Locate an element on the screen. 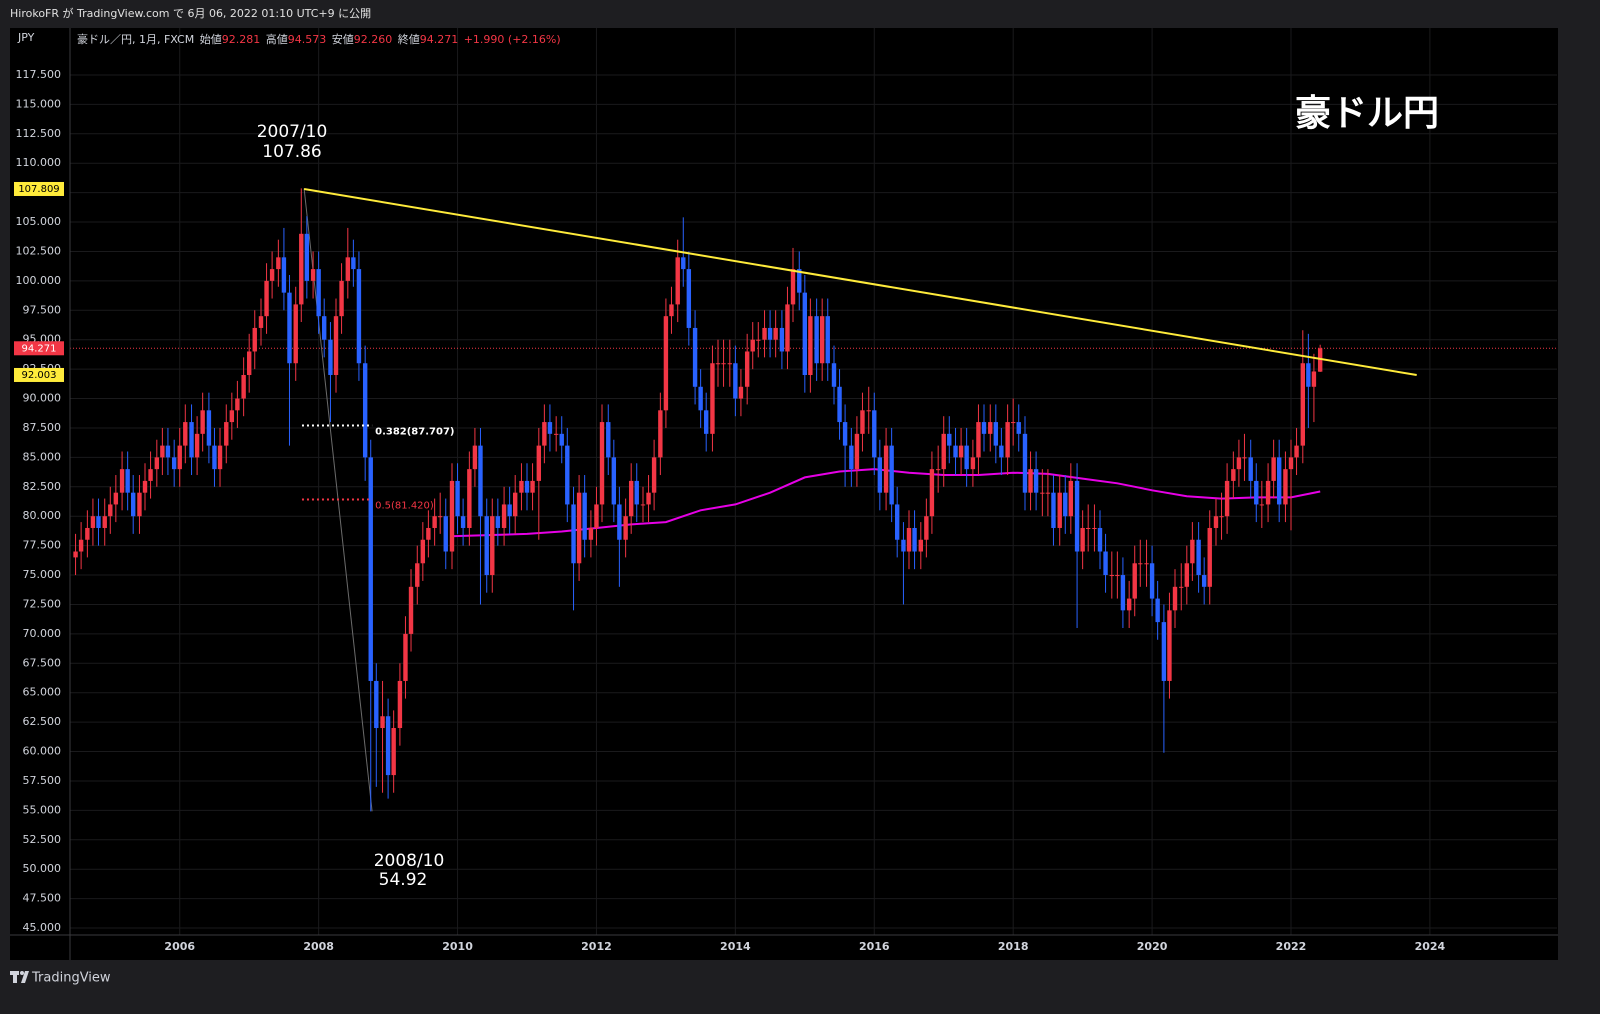 The image size is (1600, 1014). legend-label: 始値 is located at coordinates (211, 39).